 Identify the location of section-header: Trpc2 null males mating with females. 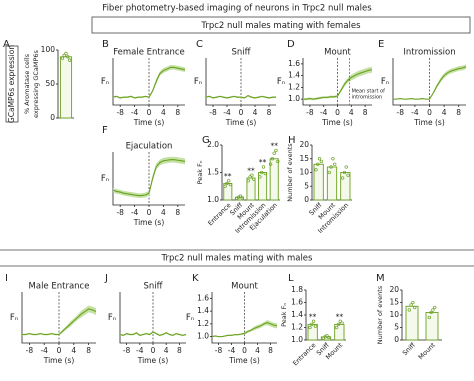
(280, 26).